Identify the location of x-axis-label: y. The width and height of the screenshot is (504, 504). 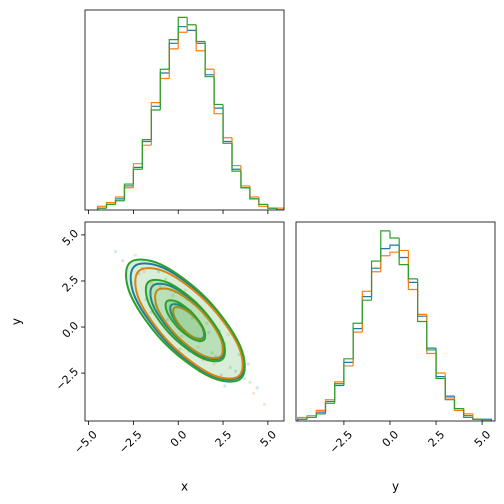
(395, 487).